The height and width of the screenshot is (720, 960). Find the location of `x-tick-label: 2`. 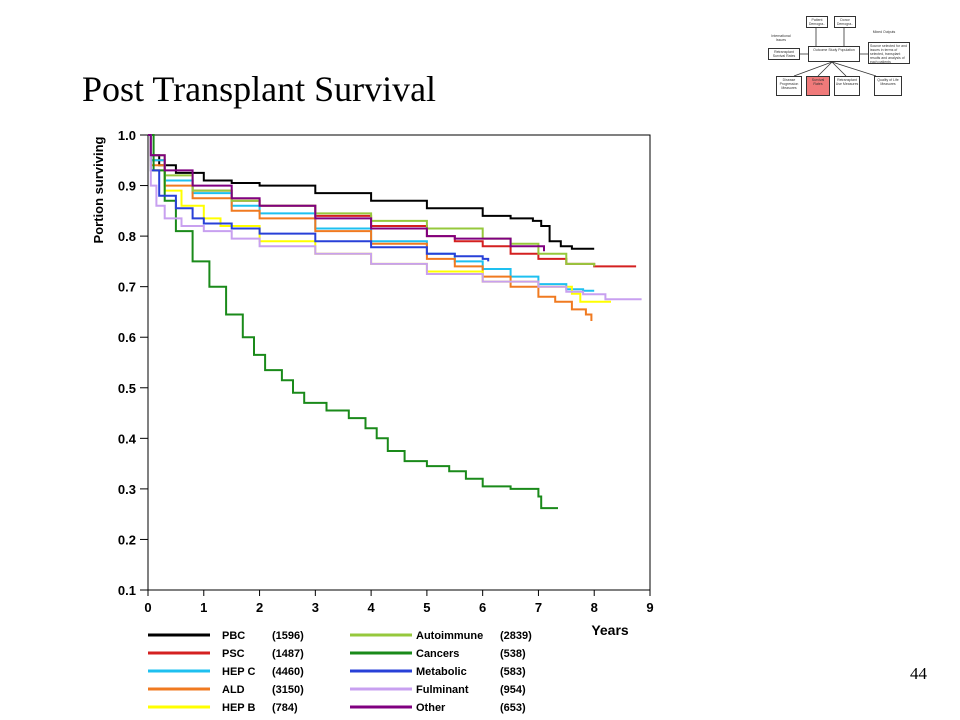

x-tick-label: 2 is located at coordinates (259, 607).